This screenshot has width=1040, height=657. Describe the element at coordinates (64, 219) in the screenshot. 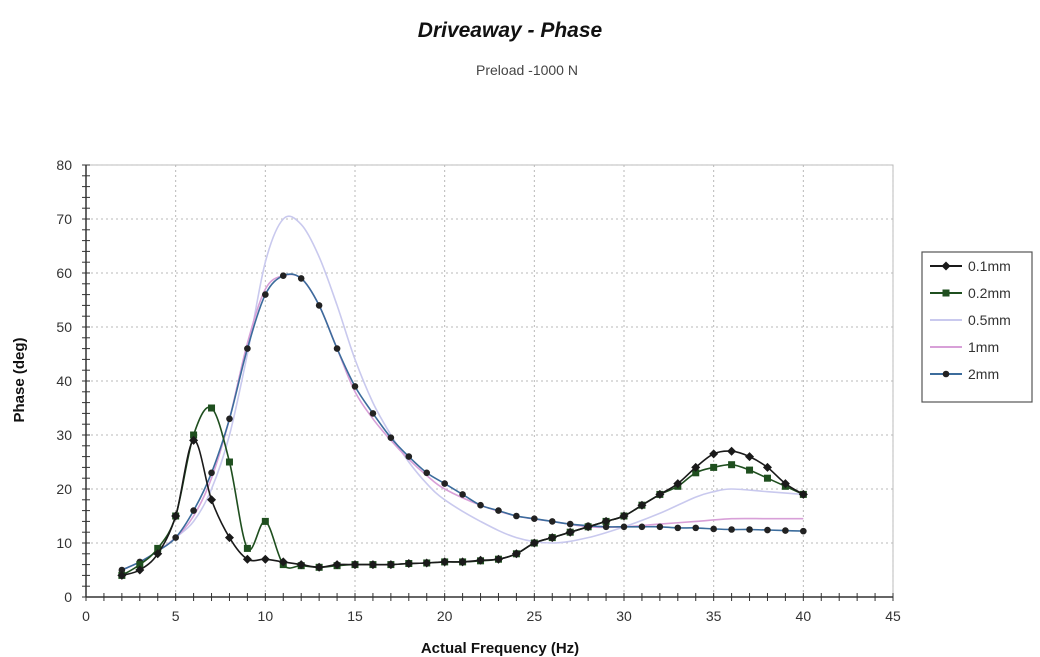

I see `y-tick-label: 70` at that location.